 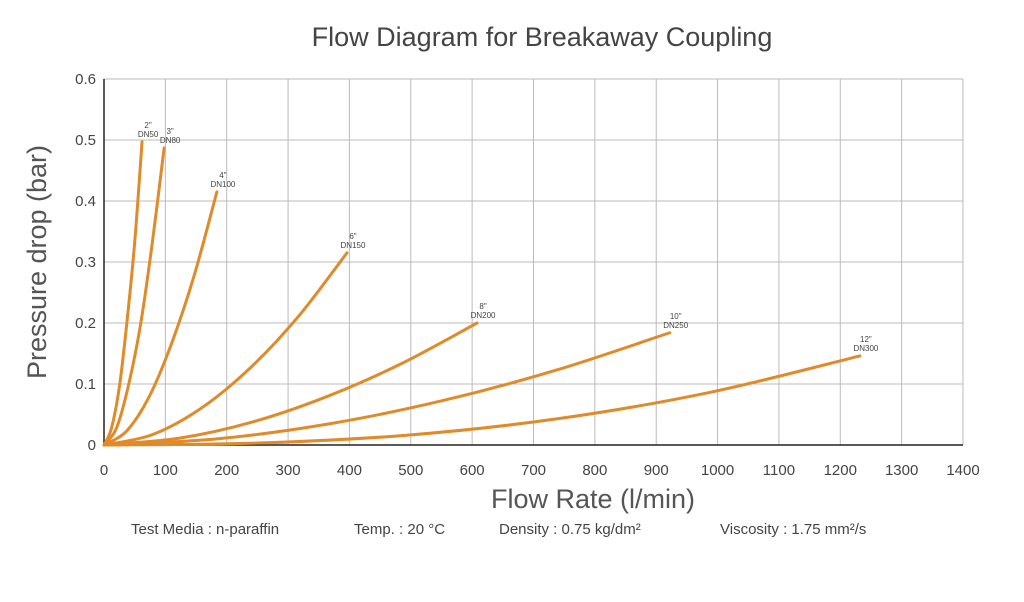 I want to click on x-tick-label: 200, so click(x=226, y=470).